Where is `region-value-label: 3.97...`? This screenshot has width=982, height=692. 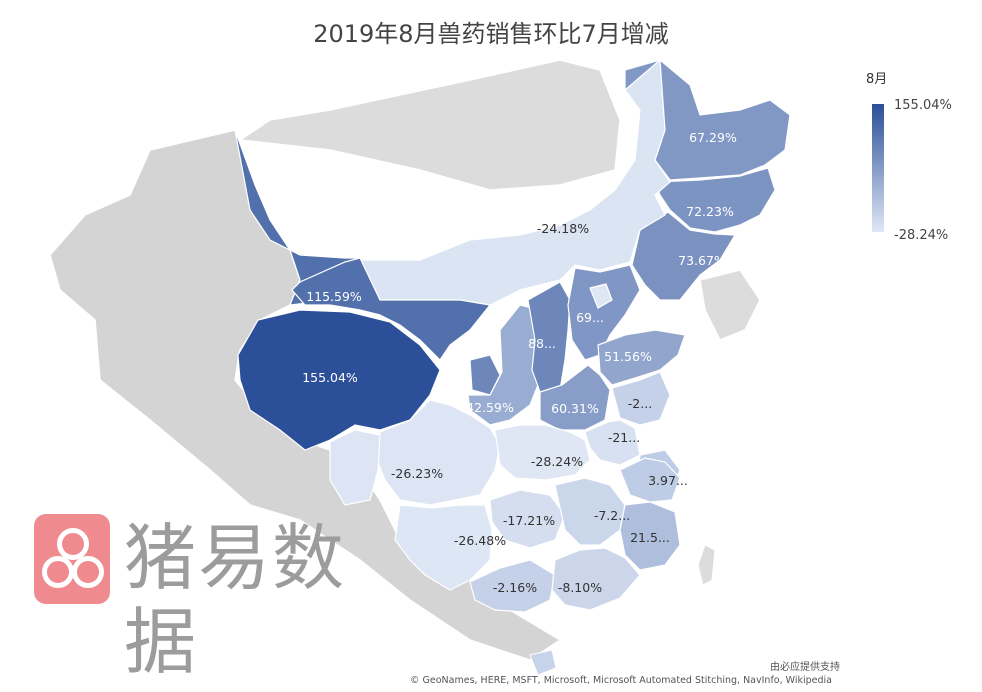
region-value-label: 3.97... is located at coordinates (668, 480).